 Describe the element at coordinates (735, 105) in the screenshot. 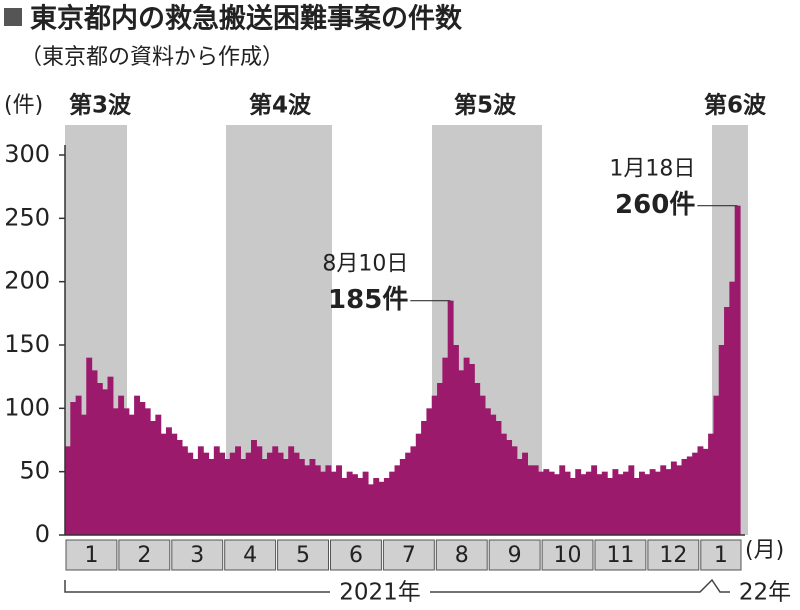

I see `wave-label: 第6波` at that location.